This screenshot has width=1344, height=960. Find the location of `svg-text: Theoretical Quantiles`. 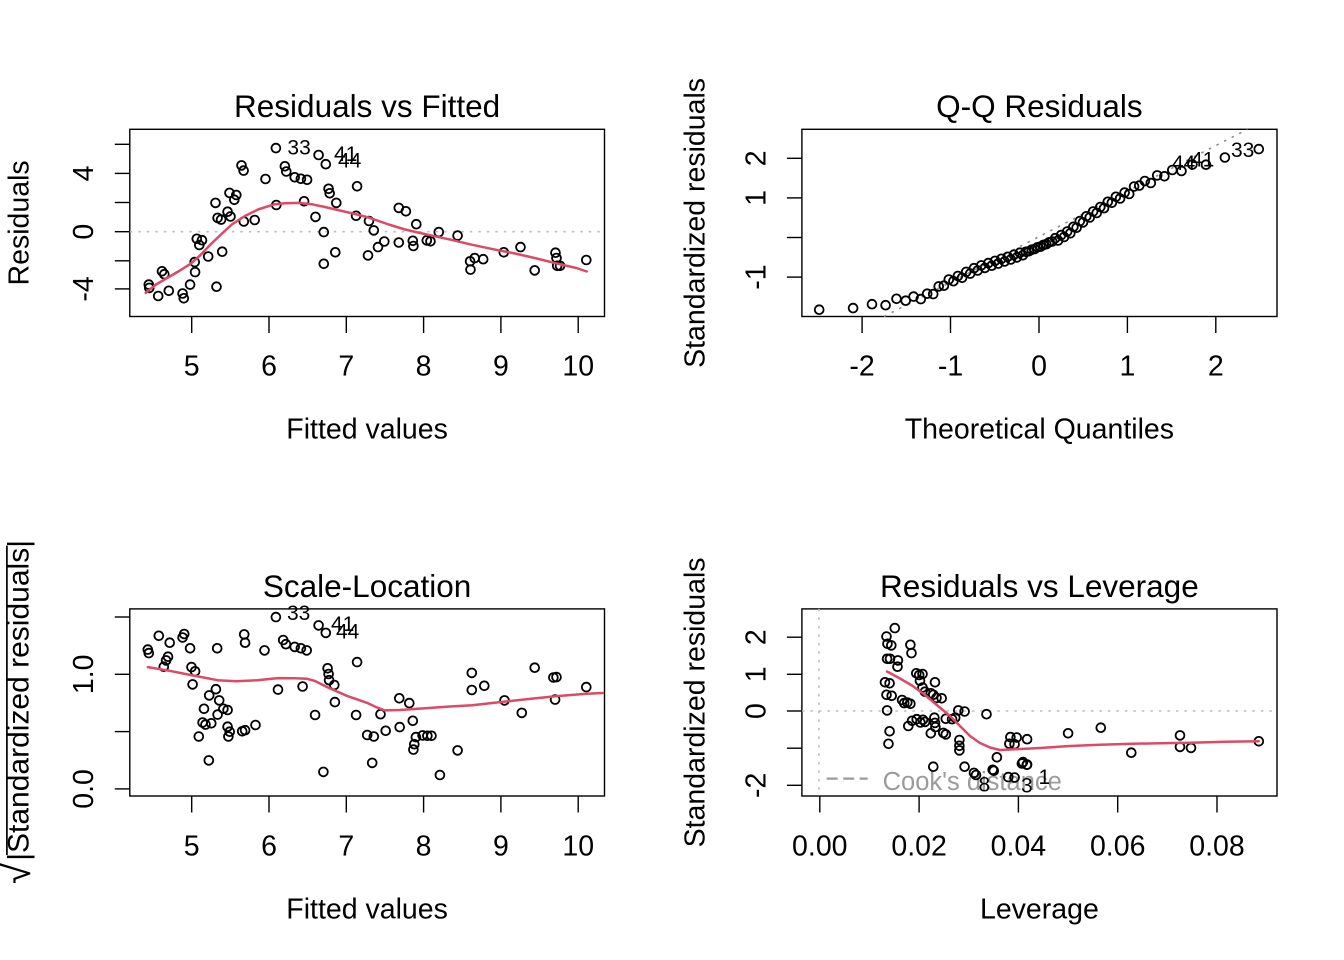

svg-text: Theoretical Quantiles is located at coordinates (1039, 430).